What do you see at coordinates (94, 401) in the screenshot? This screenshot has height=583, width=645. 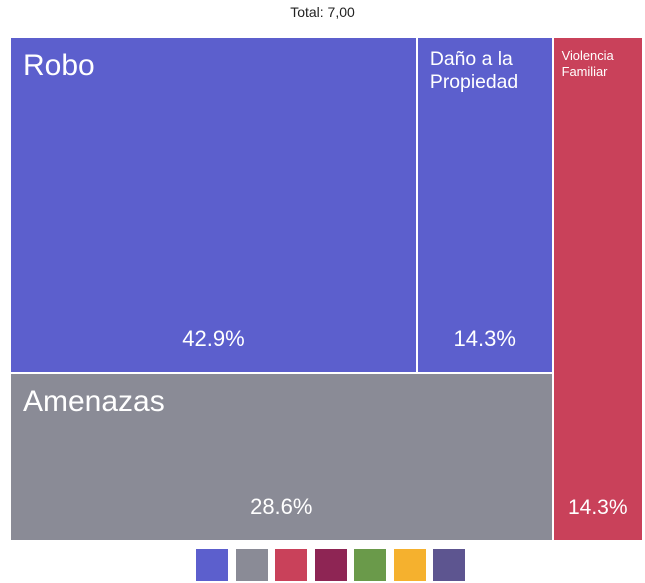 I see `cell-label: Amenazas` at bounding box center [94, 401].